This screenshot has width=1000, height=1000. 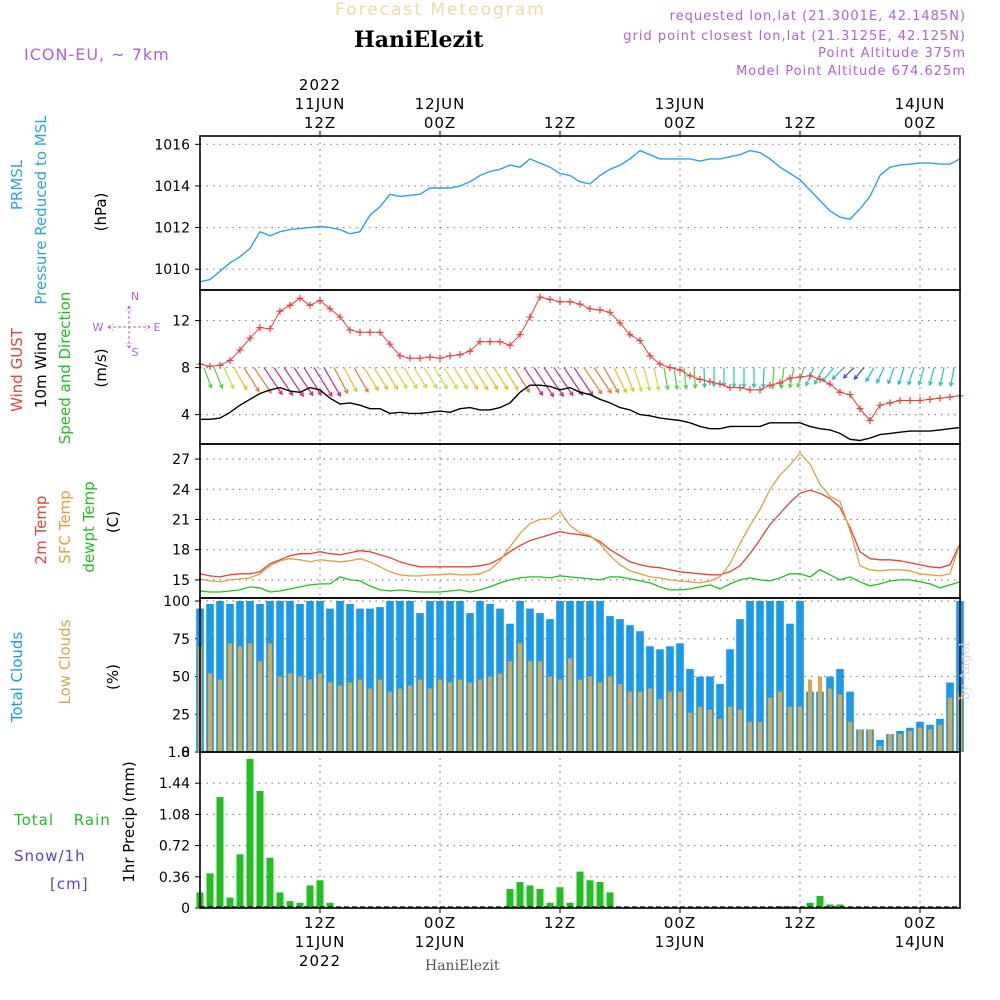 What do you see at coordinates (41, 370) in the screenshot?
I see `wind-label-10m: 10m Wind` at bounding box center [41, 370].